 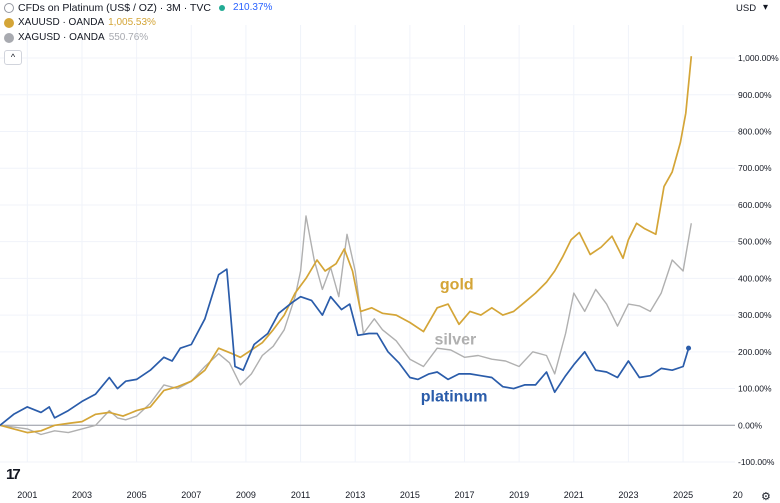 What do you see at coordinates (9, 7) in the screenshot?
I see `platinum-symbol-icon` at bounding box center [9, 7].